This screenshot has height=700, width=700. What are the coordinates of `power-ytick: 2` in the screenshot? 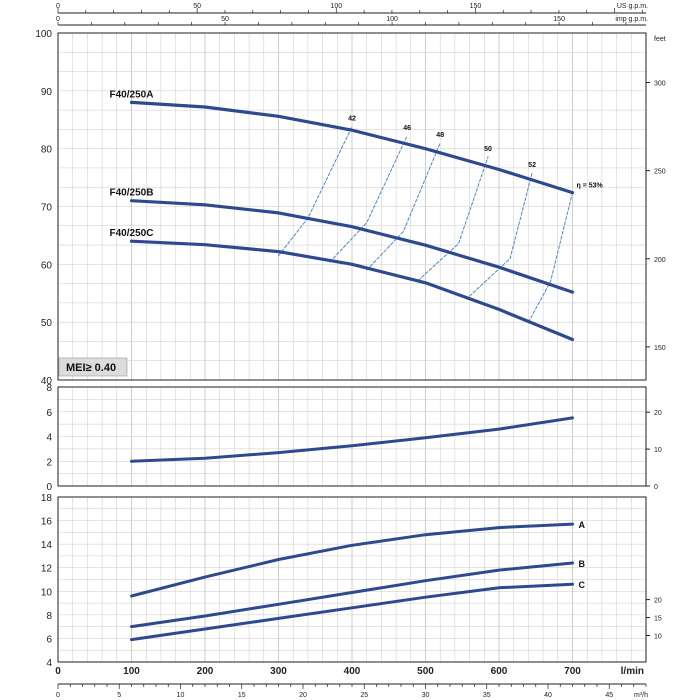 It's located at (49, 462).